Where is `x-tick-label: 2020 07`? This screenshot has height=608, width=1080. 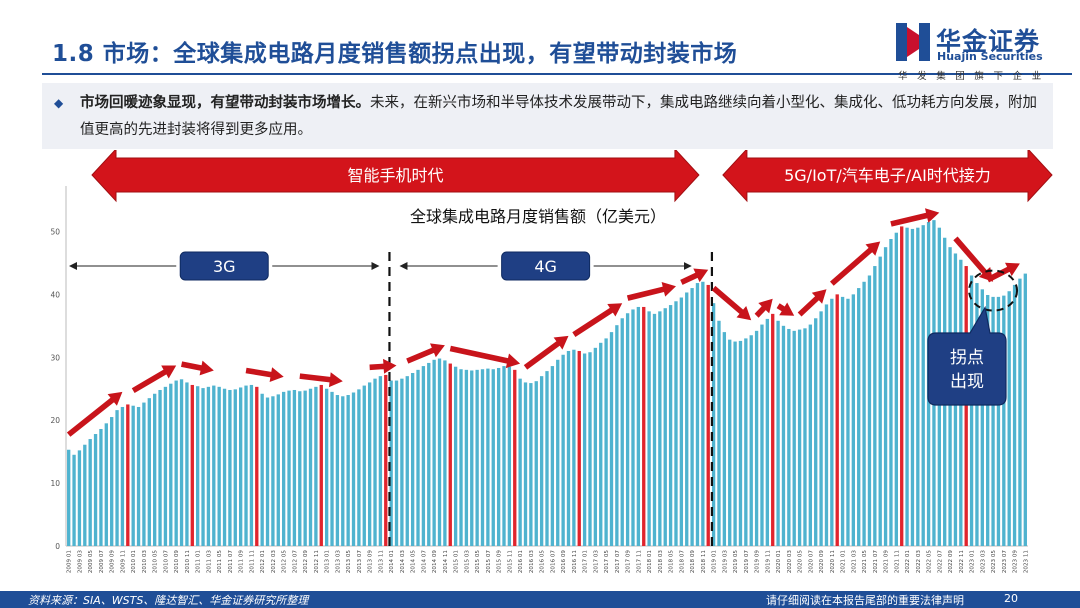 x-tick-label: 2020 07 is located at coordinates (811, 562).